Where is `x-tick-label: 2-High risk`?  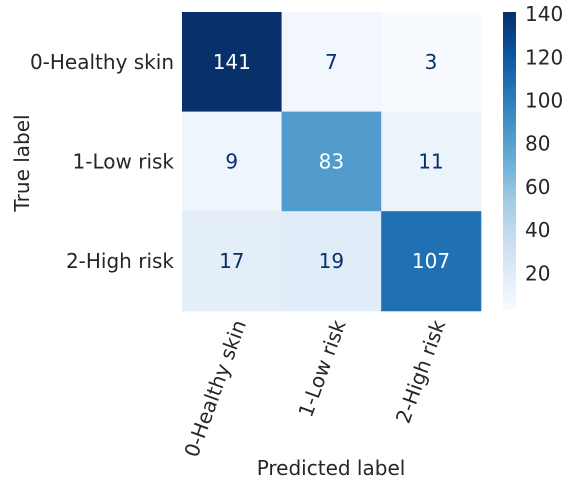 x-tick-label: 2-High risk is located at coordinates (421, 371).